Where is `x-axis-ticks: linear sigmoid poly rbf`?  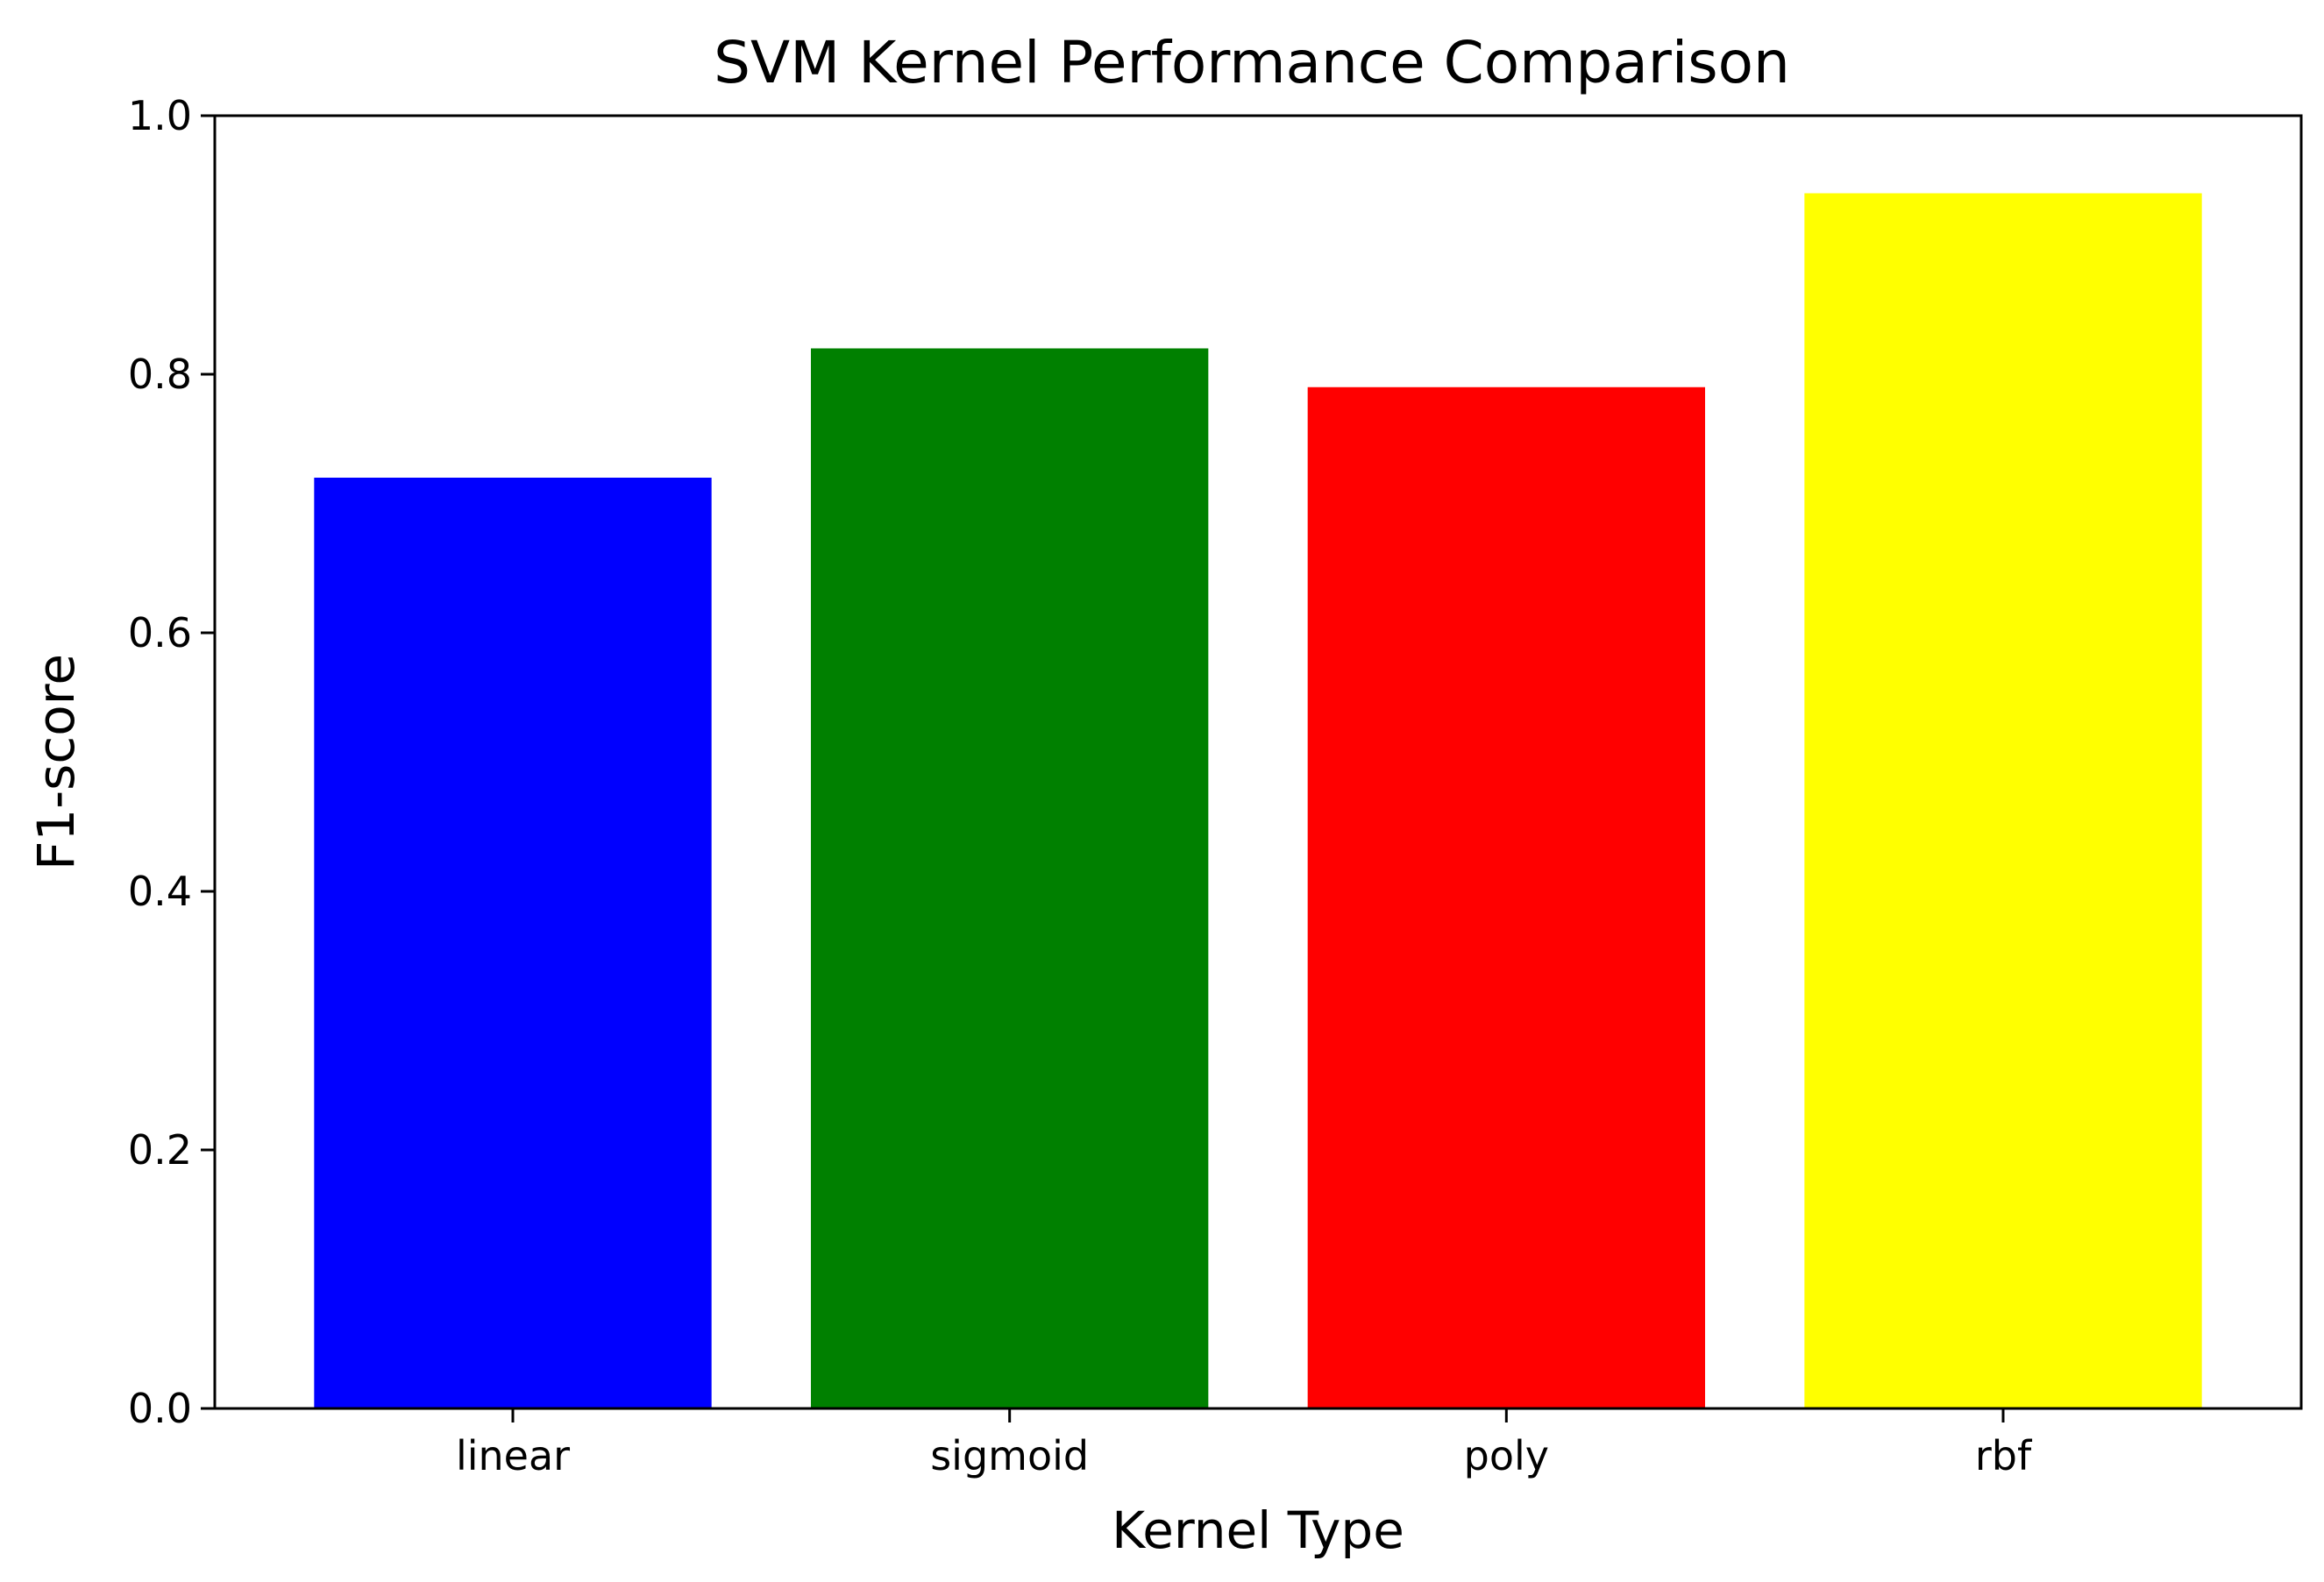 x-axis-ticks: linear sigmoid poly rbf is located at coordinates (1244, 1443).